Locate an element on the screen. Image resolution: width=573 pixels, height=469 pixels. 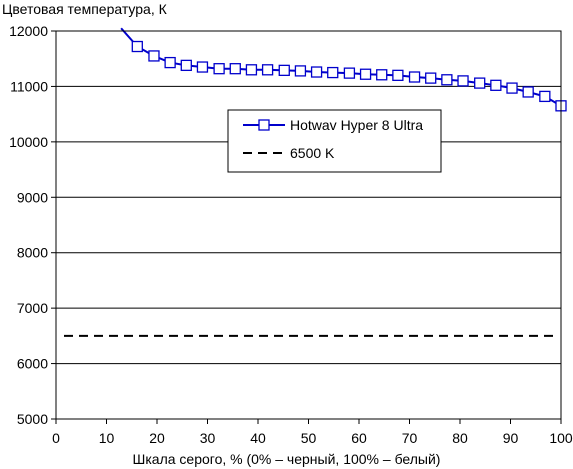
x-tick-label: 30 is located at coordinates (208, 438).